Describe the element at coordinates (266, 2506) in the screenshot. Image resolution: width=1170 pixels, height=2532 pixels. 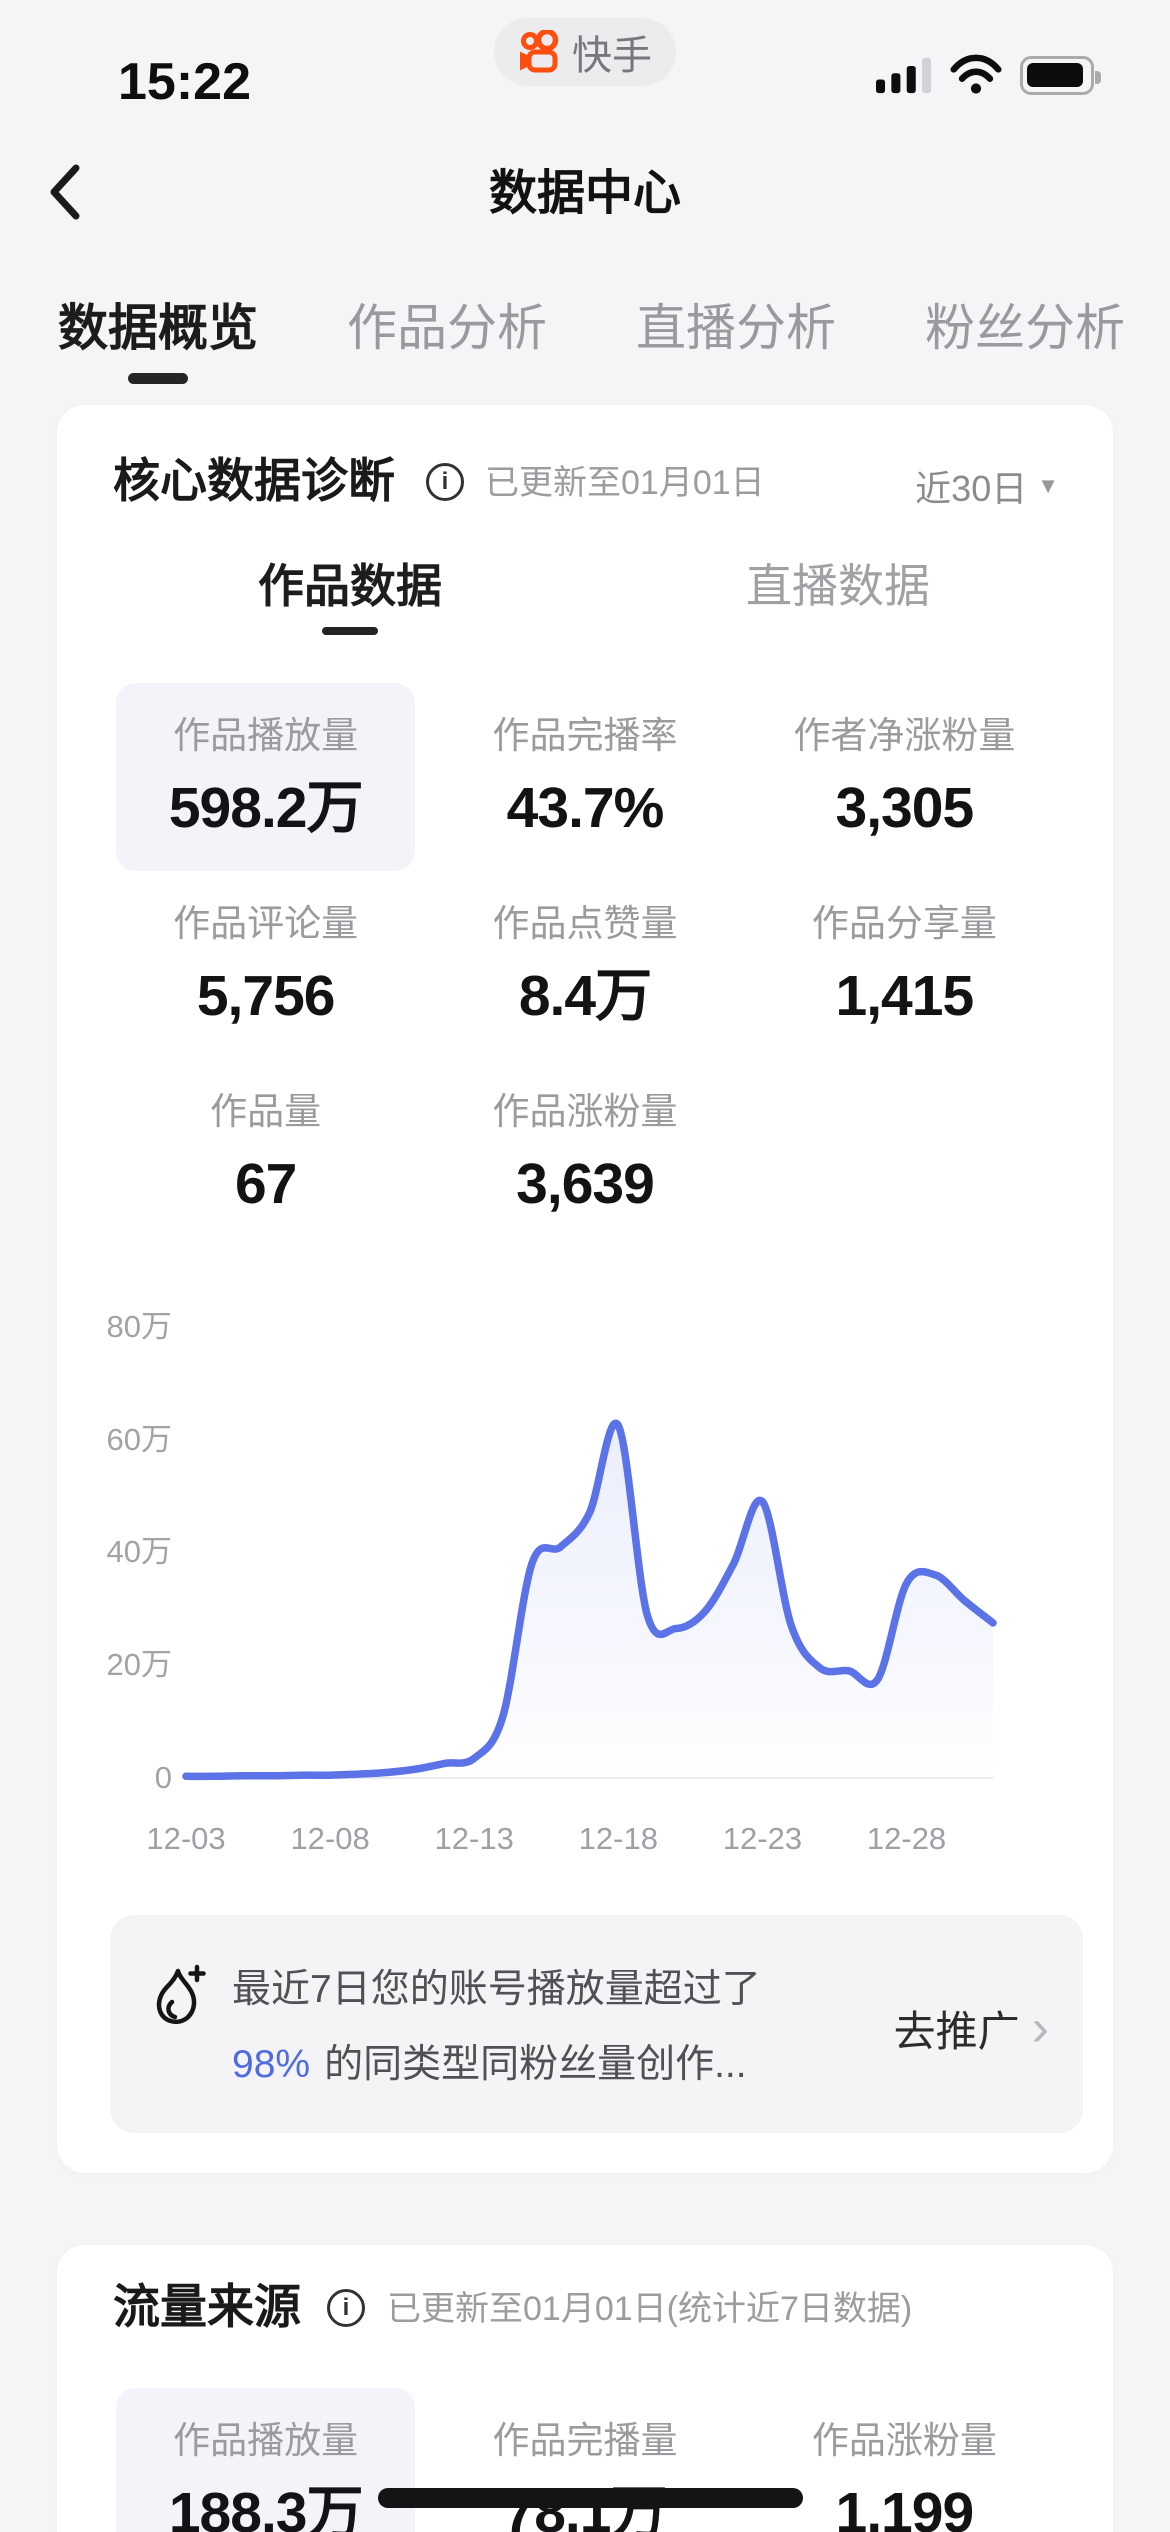
I see `stat-value: 188.3万` at that location.